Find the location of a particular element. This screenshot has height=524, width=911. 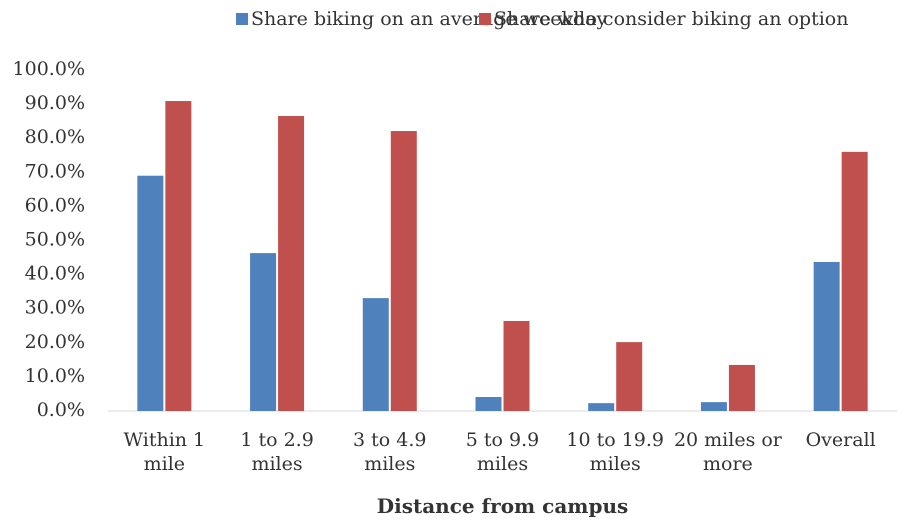

x-axis-title: Distance from campus is located at coordinates (502, 506).